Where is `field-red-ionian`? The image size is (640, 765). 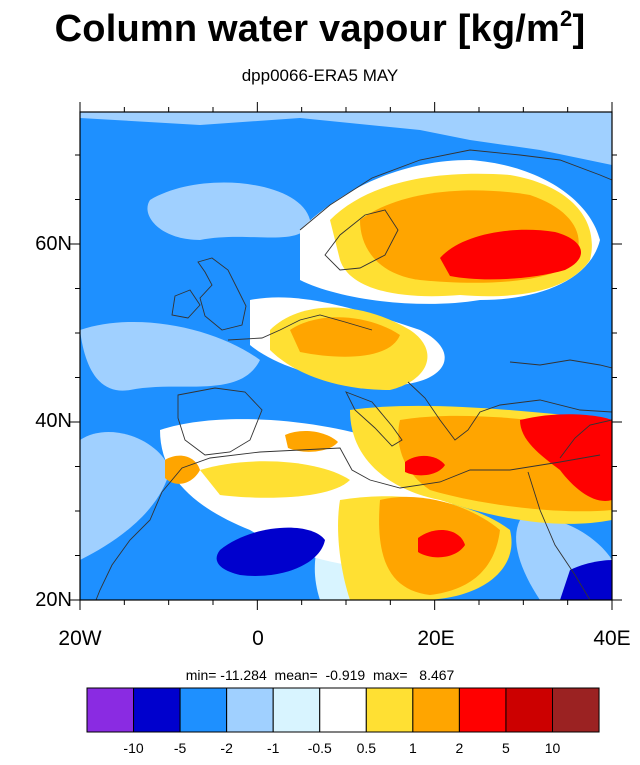
field-red-ionian is located at coordinates (425, 465).